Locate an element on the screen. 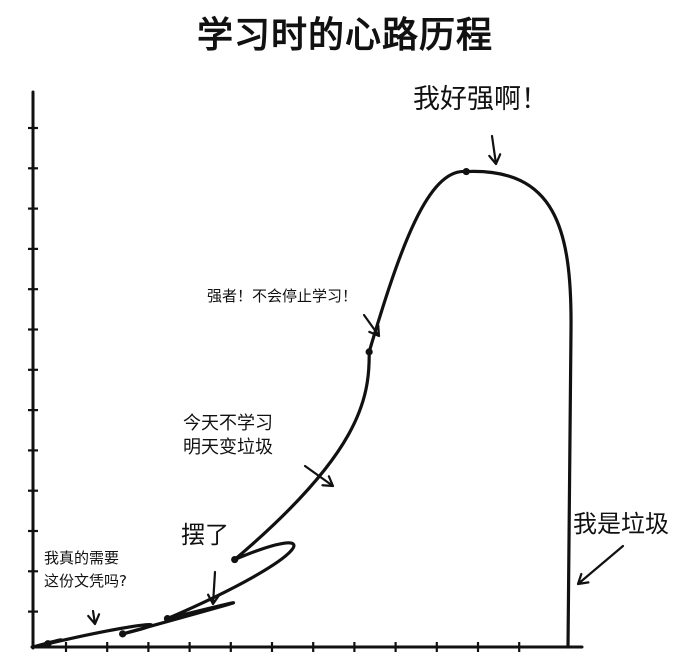  annotation-study-today: 今天不学习 明天变垃圾 is located at coordinates (228, 436).